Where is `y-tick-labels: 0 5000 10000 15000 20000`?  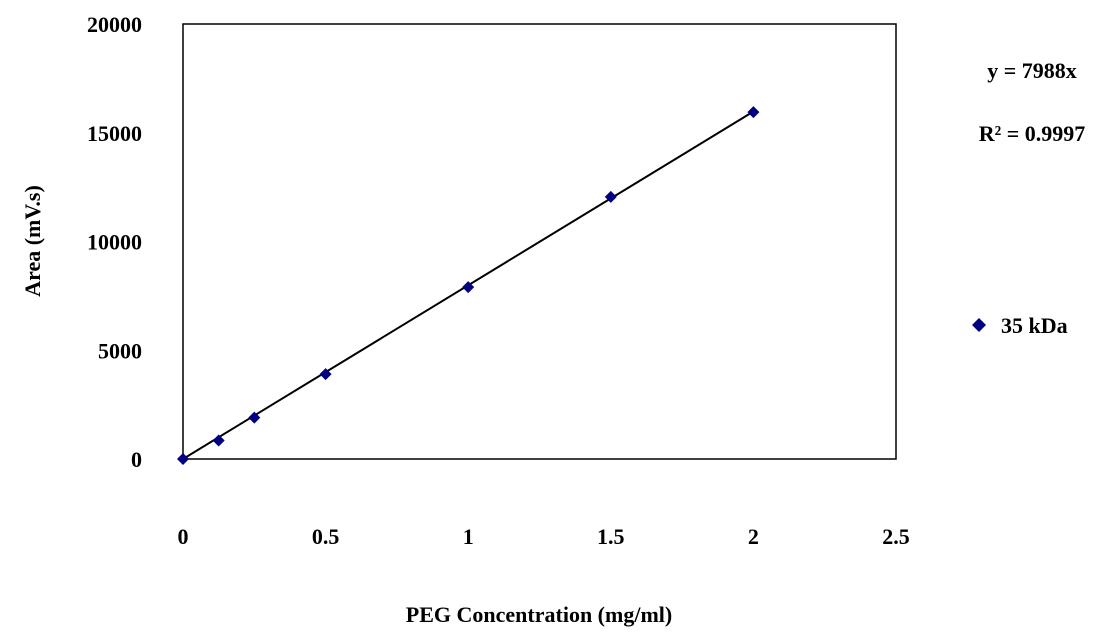
y-tick-labels: 0 5000 10000 15000 20000 is located at coordinates (114, 242).